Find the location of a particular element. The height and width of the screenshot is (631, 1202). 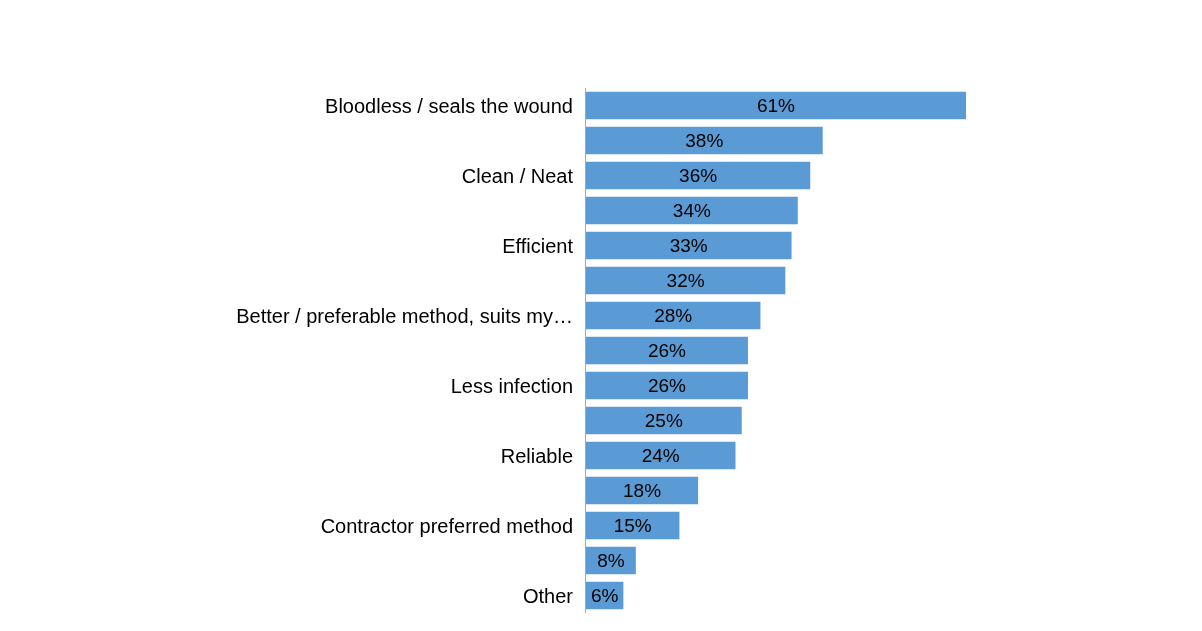

y-tick-label: Efficient is located at coordinates (538, 245).